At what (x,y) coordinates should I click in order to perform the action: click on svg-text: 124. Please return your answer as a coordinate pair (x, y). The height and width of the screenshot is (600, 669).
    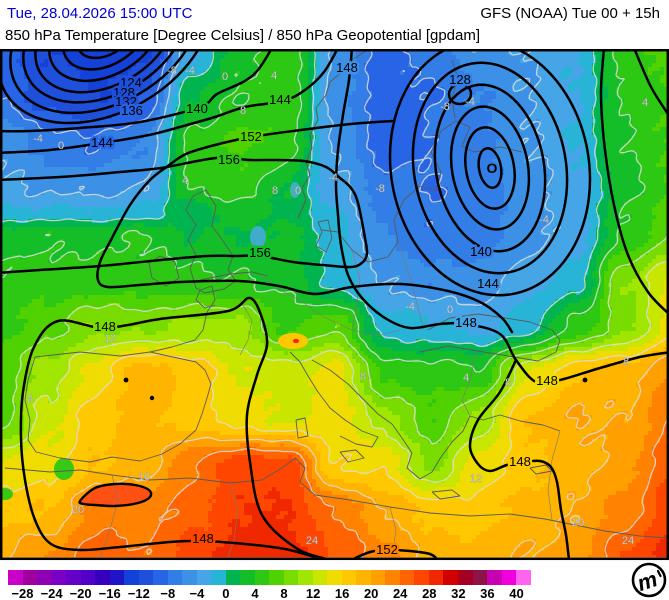
    Looking at the image, I should click on (131, 82).